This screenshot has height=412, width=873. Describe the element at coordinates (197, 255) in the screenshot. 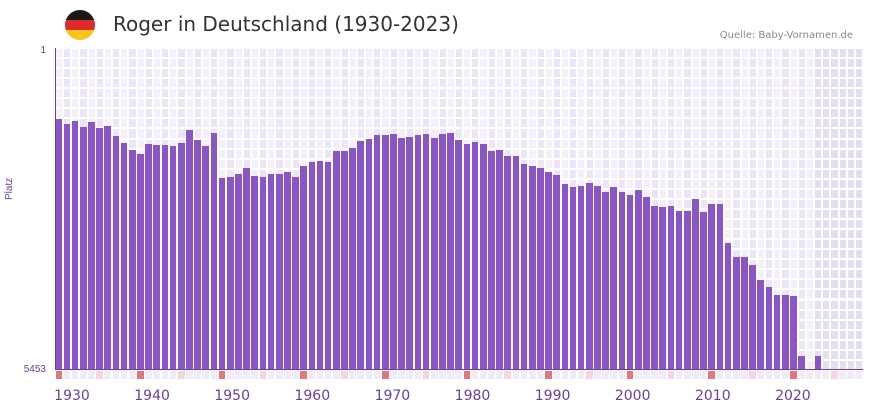

I see `bar-1947` at that location.